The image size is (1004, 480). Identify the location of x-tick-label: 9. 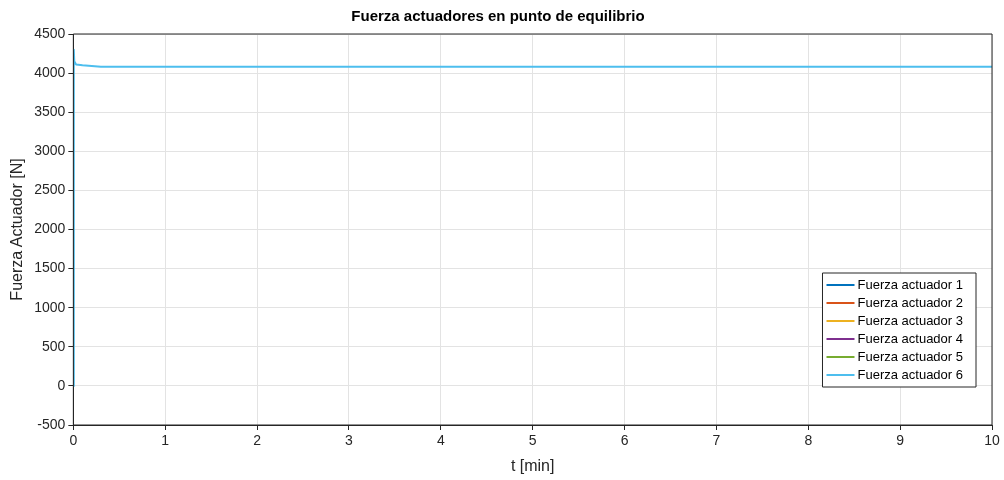
(900, 440).